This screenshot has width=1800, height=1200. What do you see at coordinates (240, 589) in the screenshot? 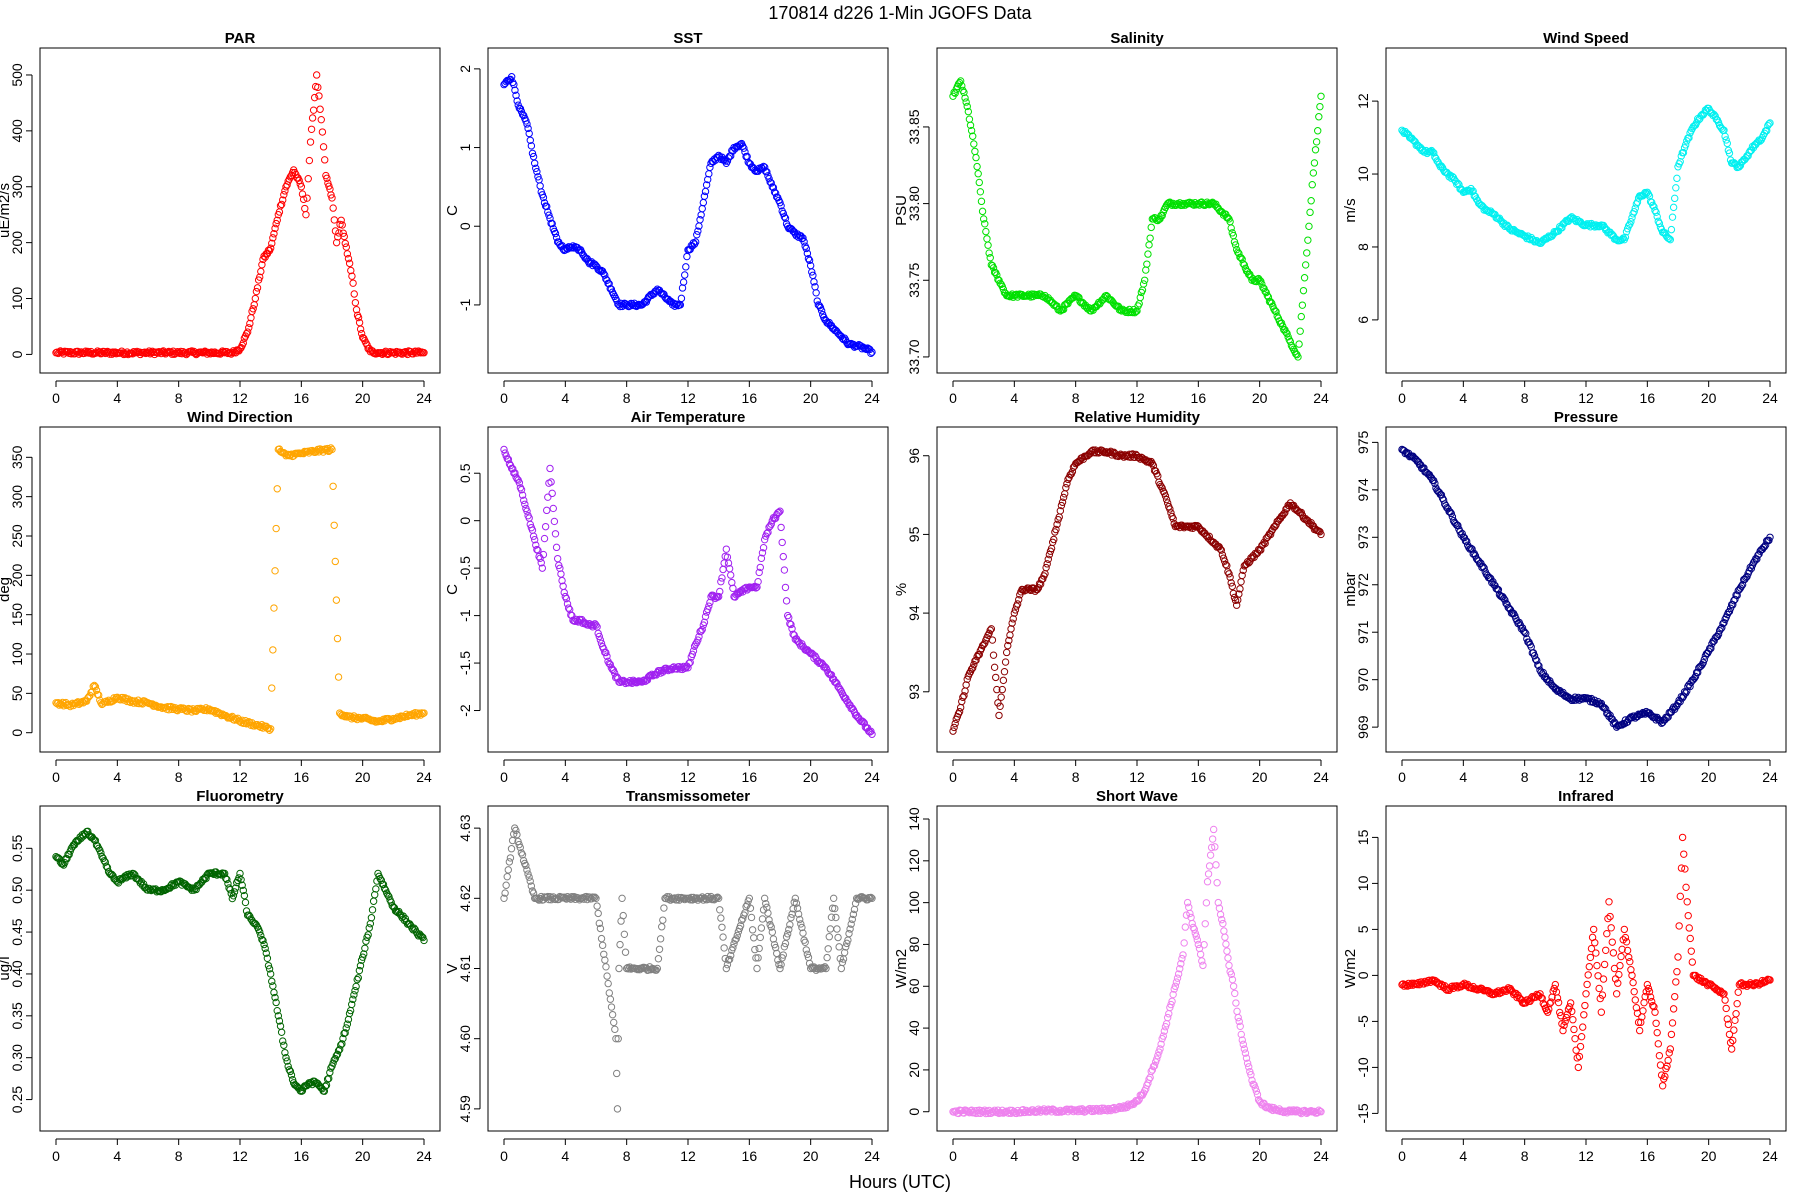
I see `data-series` at bounding box center [240, 589].